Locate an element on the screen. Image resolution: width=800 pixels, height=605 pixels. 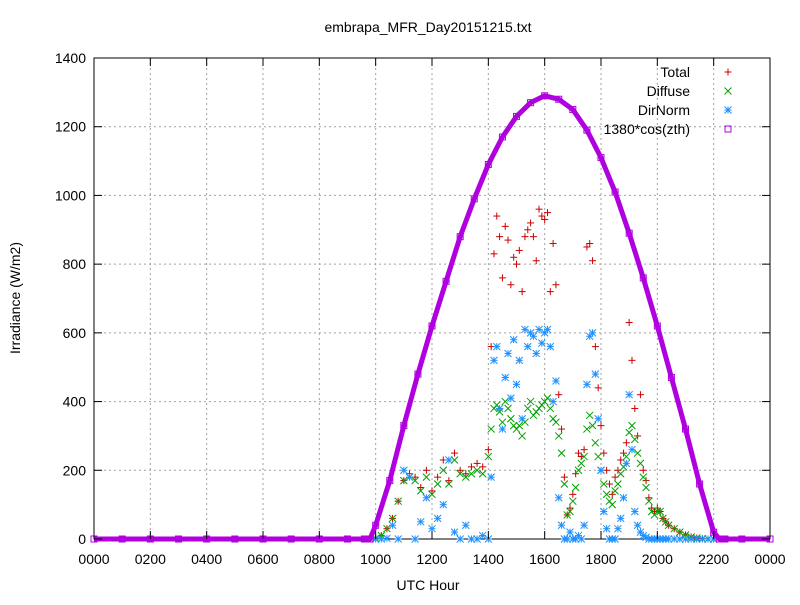
x-tick-label: 0600 is located at coordinates (262, 559).